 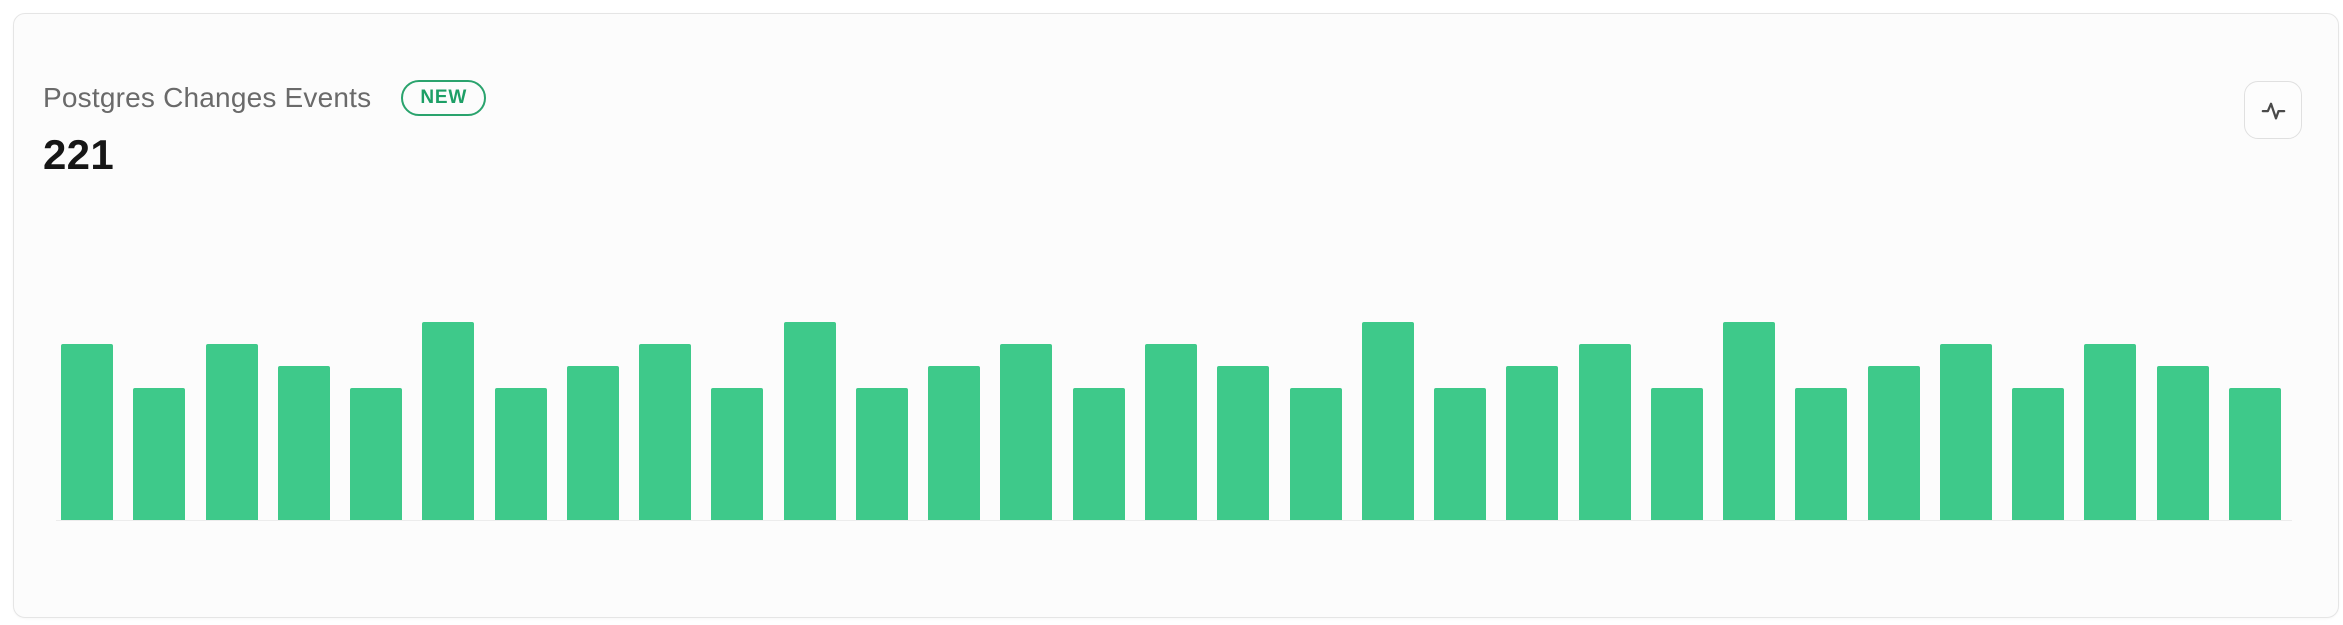 What do you see at coordinates (444, 98) in the screenshot?
I see `new-badge: NEW` at bounding box center [444, 98].